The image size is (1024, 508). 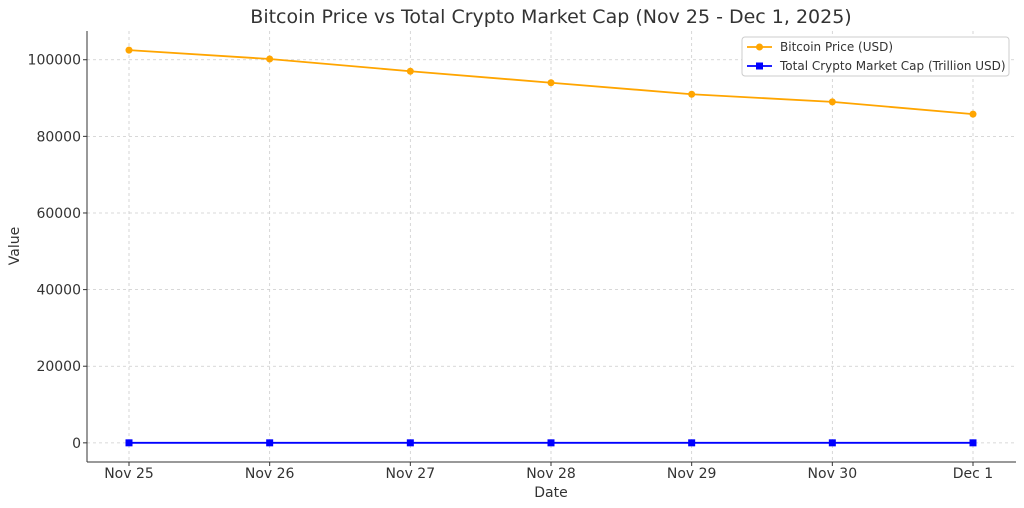 What do you see at coordinates (833, 474) in the screenshot?
I see `x-tick-label: Nov 30` at bounding box center [833, 474].